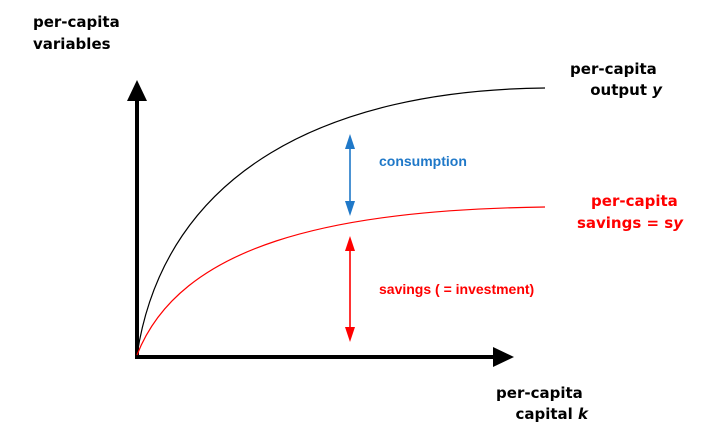  I want to click on capital-symbol: k, so click(583, 414).